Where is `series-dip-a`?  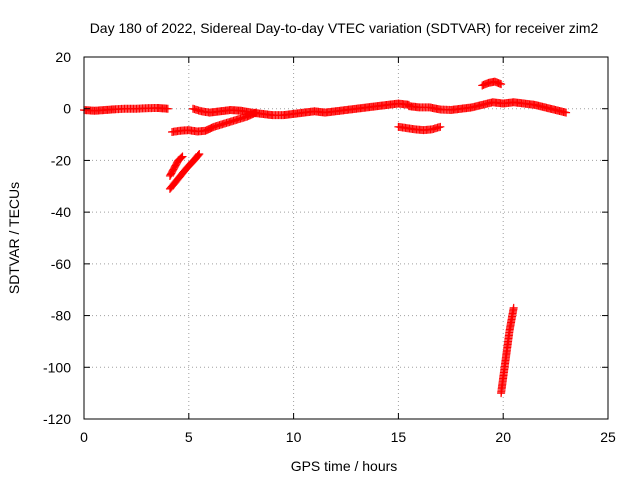
series-dip-a is located at coordinates (176, 166).